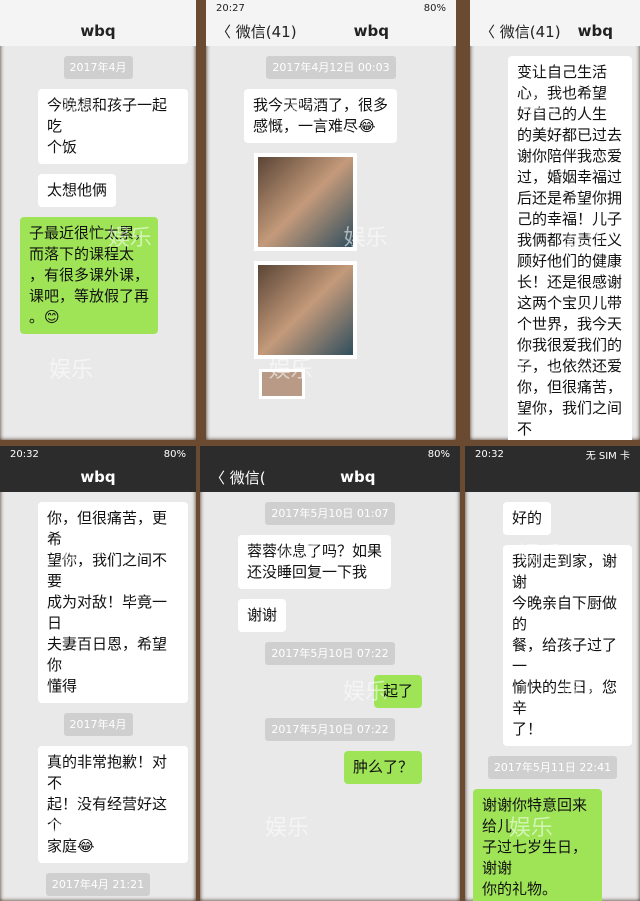  Describe the element at coordinates (321, 116) in the screenshot. I see `message-bubble: 我今天喝酒了，很多 感慨，一言难尽😂` at that location.